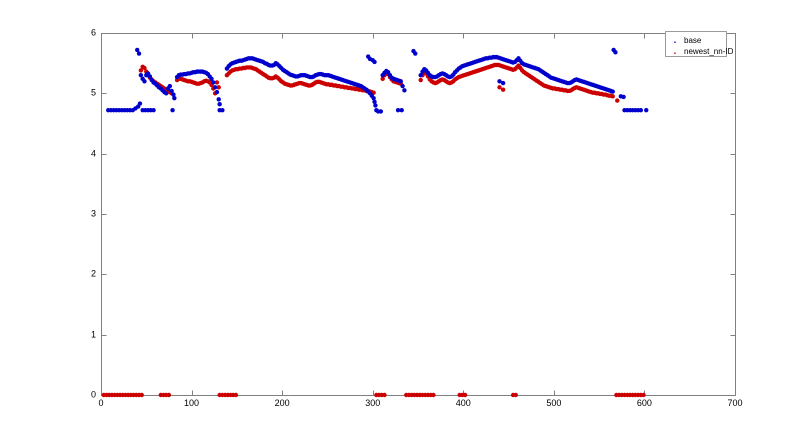 The image size is (800, 444). Describe the element at coordinates (693, 40) in the screenshot. I see `legend-label-base: base` at that location.